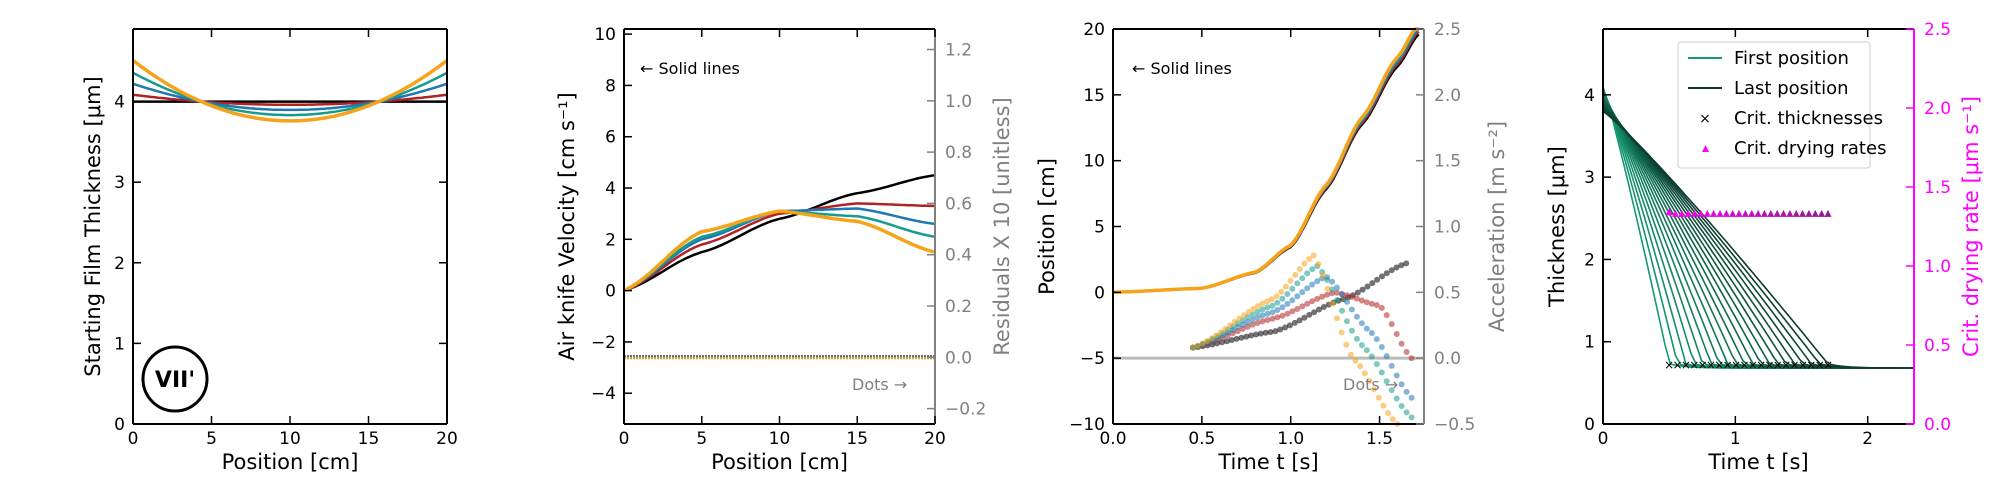 The image size is (2000, 500). I want to click on y-tick-label: 8, so click(610, 86).